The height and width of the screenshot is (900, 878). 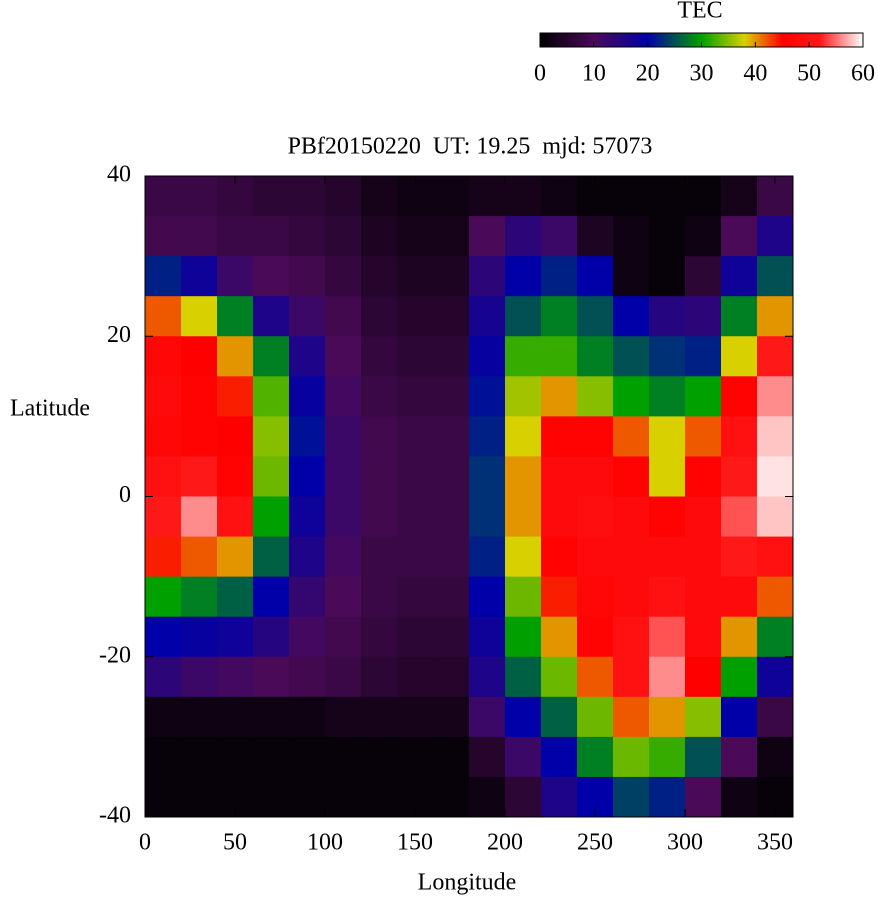 I want to click on y-tick-label: 40, so click(x=119, y=175).